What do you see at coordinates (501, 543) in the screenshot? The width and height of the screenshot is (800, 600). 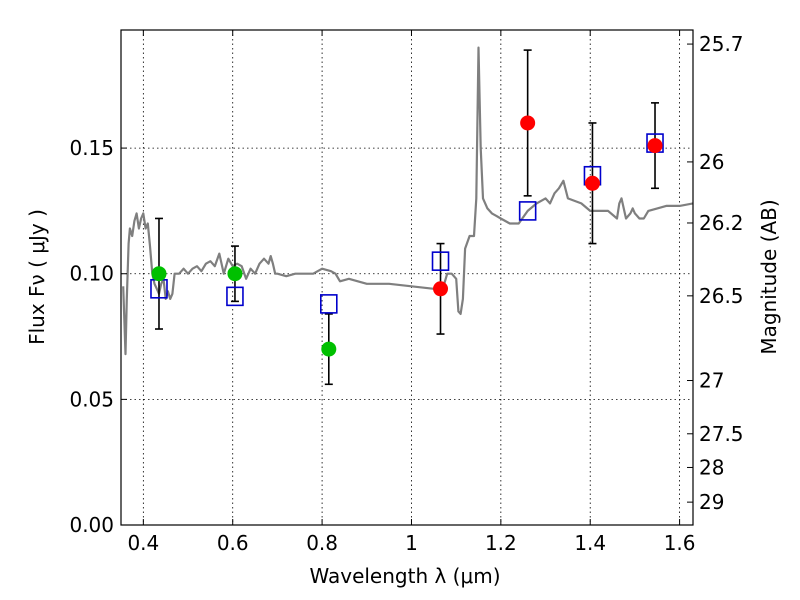 I see `x-tick-label: 1.2` at bounding box center [501, 543].